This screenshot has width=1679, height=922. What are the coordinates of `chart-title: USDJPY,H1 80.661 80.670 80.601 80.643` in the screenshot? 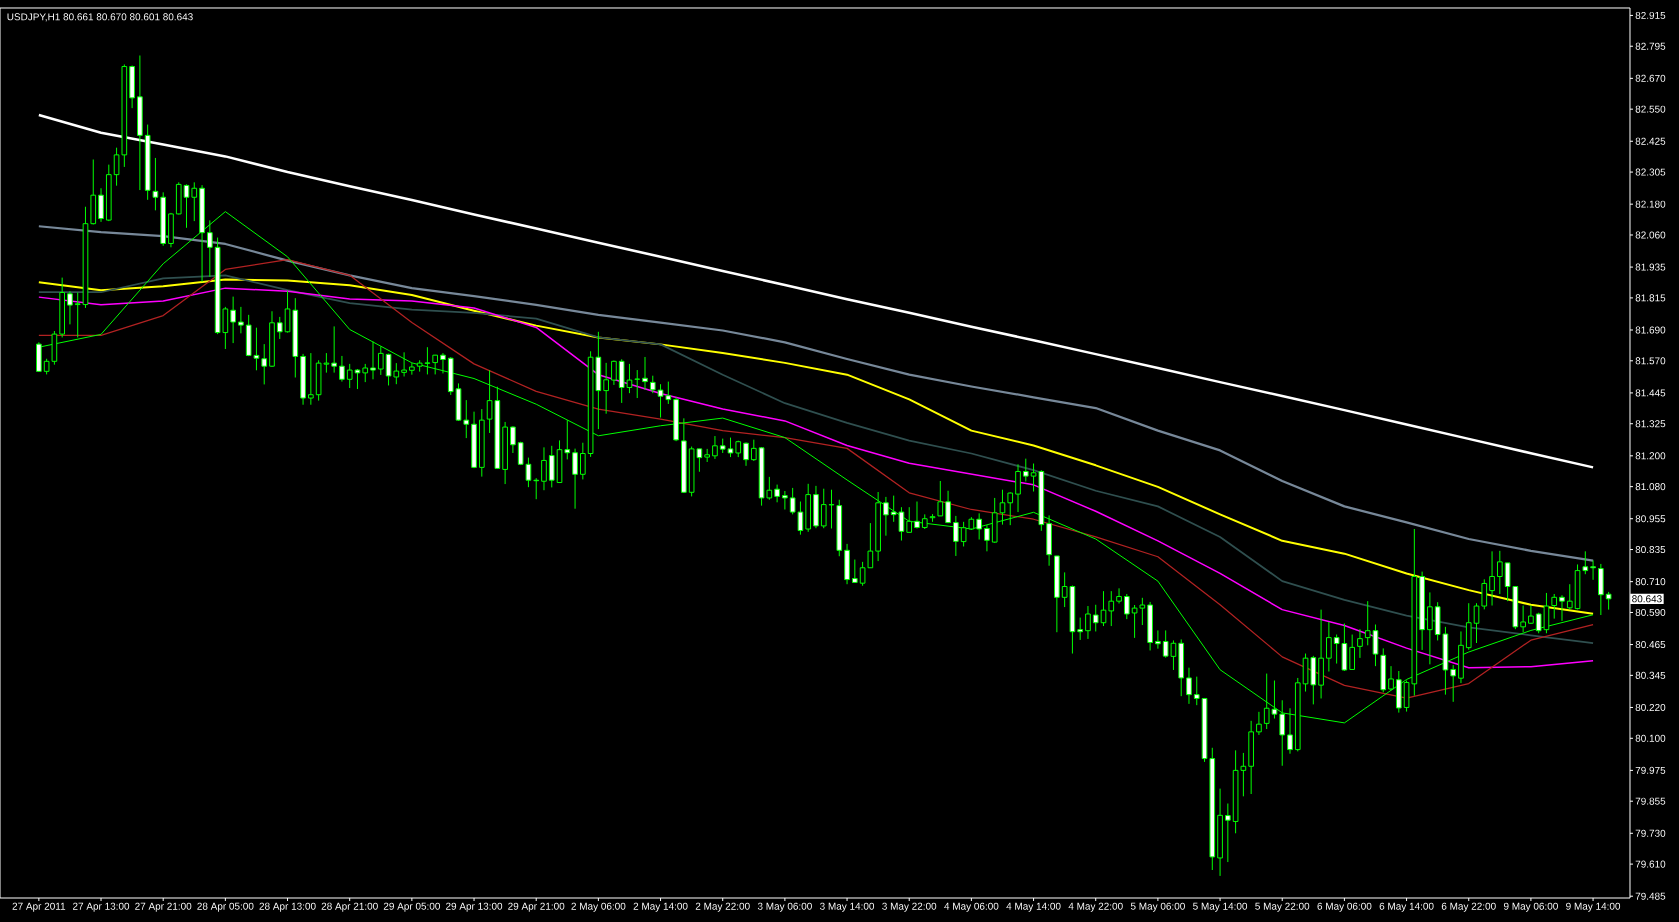 It's located at (100, 17).